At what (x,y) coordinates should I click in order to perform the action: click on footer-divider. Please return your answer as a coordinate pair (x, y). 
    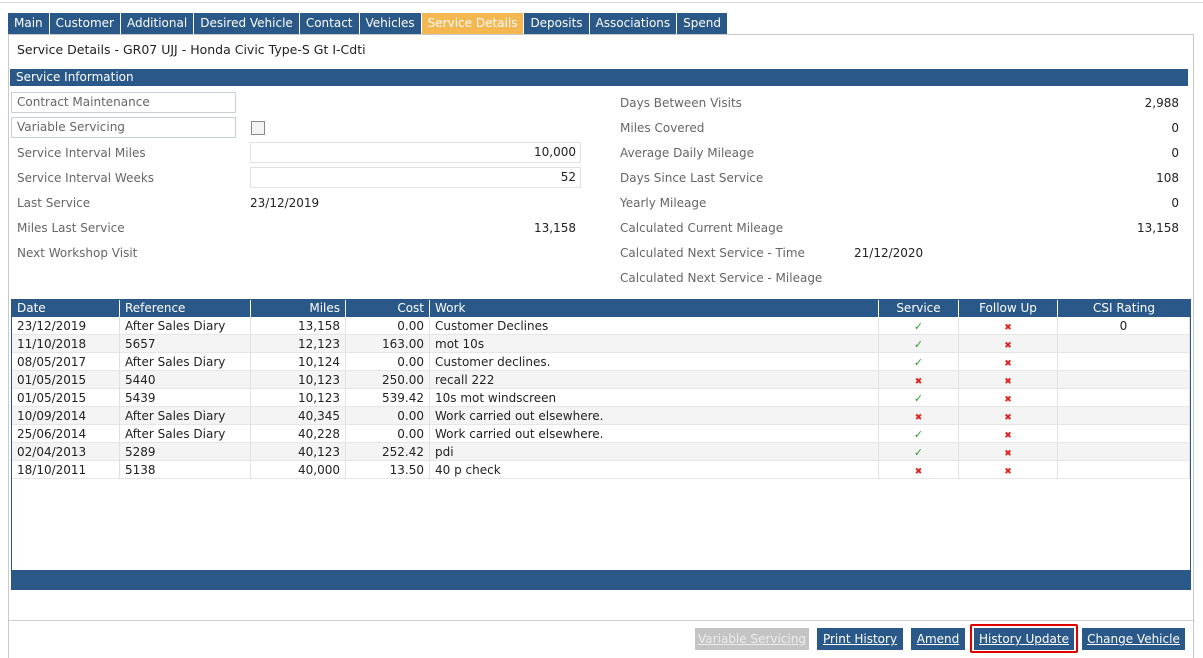
    Looking at the image, I should click on (602, 620).